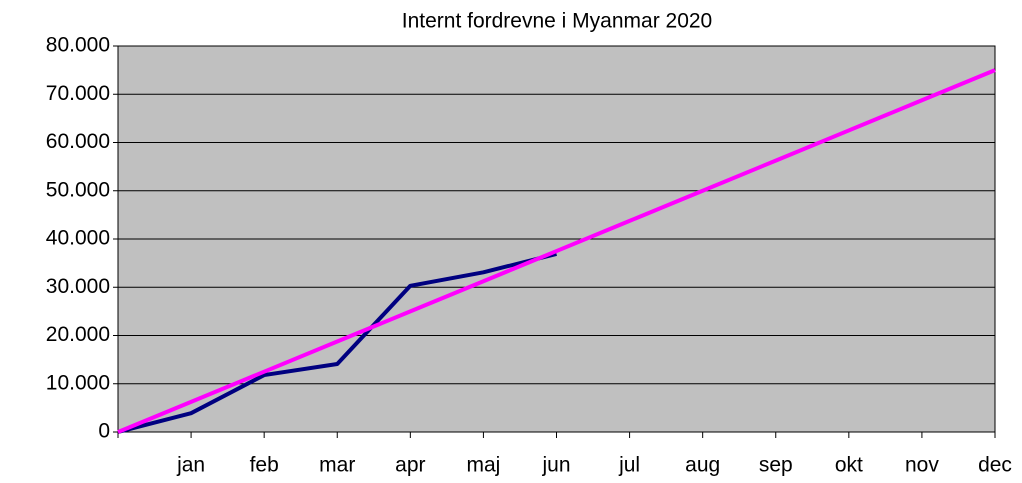 Image resolution: width=1022 pixels, height=483 pixels. What do you see at coordinates (629, 465) in the screenshot?
I see `x-tick-label: jul` at bounding box center [629, 465].